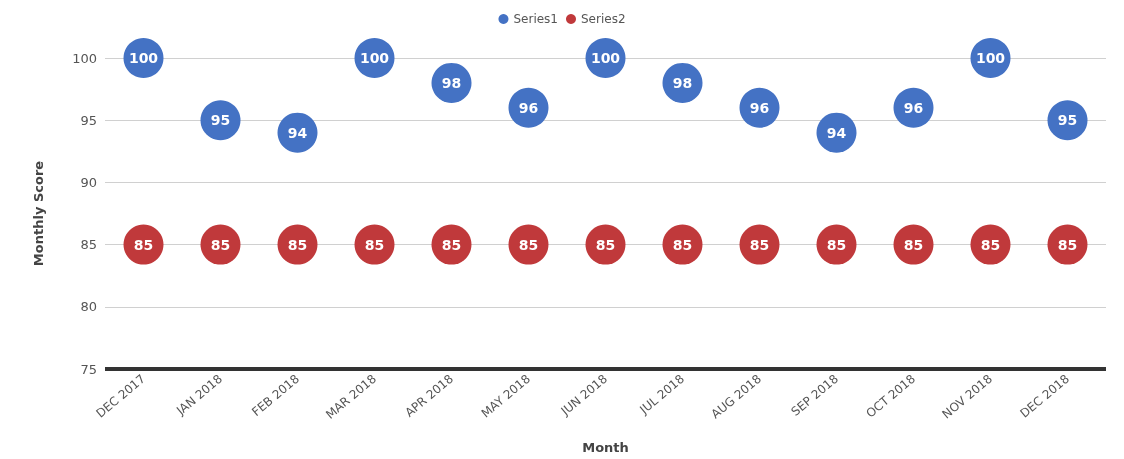  I want to click on y-axis-title: Monthly Score, so click(38, 213).